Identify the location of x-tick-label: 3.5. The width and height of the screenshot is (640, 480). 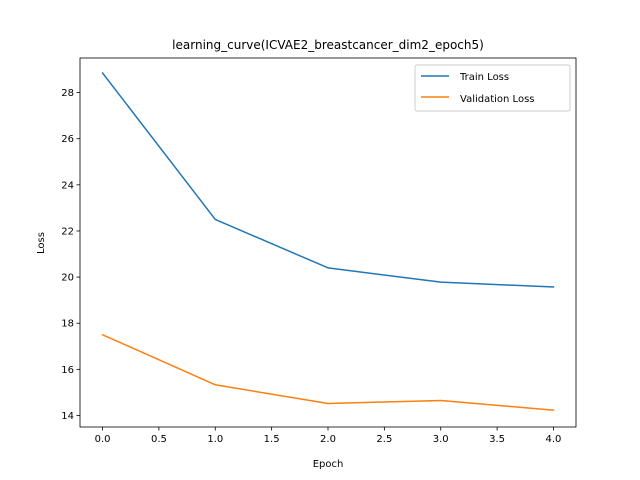
(497, 439).